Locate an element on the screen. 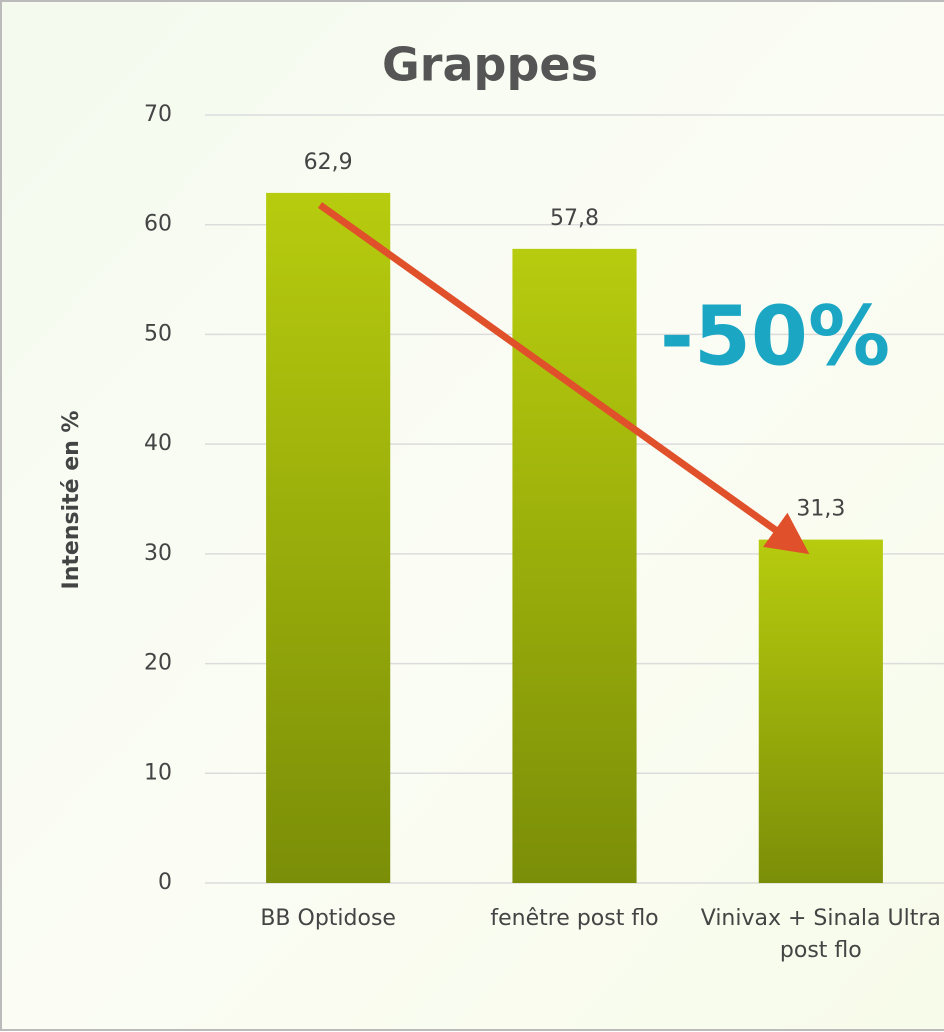 The height and width of the screenshot is (1032, 944). value-label: 57,8 is located at coordinates (574, 218).